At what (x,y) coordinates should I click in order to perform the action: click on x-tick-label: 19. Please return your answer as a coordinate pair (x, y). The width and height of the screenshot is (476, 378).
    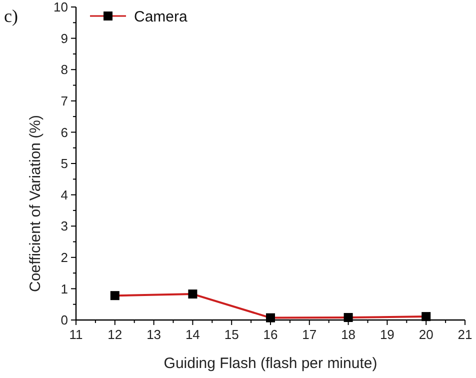
    Looking at the image, I should click on (387, 334).